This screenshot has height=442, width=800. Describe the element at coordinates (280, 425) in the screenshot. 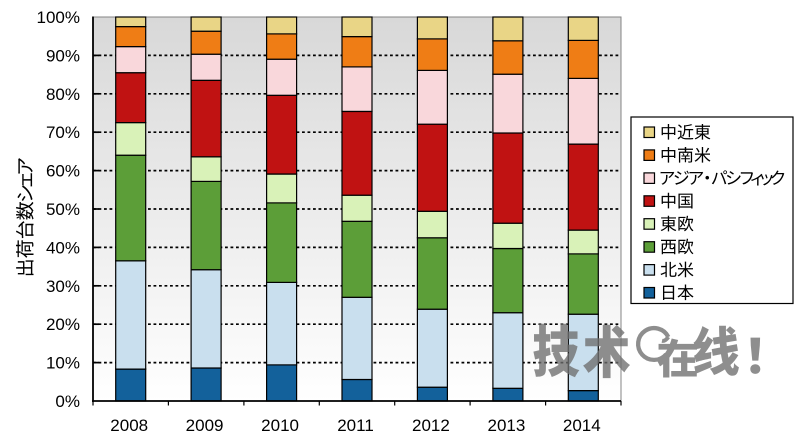

I see `svg-text: 2010` at that location.